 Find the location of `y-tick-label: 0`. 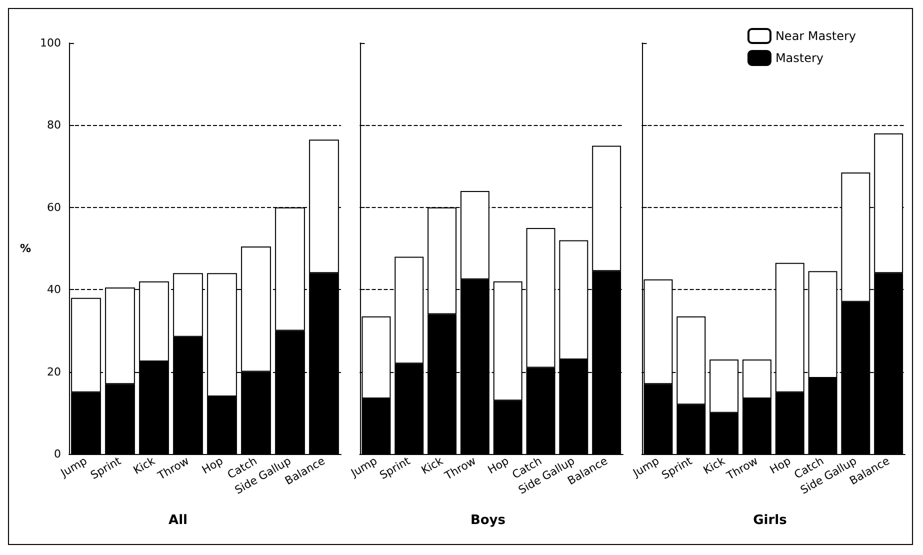

y-tick-label: 0 is located at coordinates (57, 454).